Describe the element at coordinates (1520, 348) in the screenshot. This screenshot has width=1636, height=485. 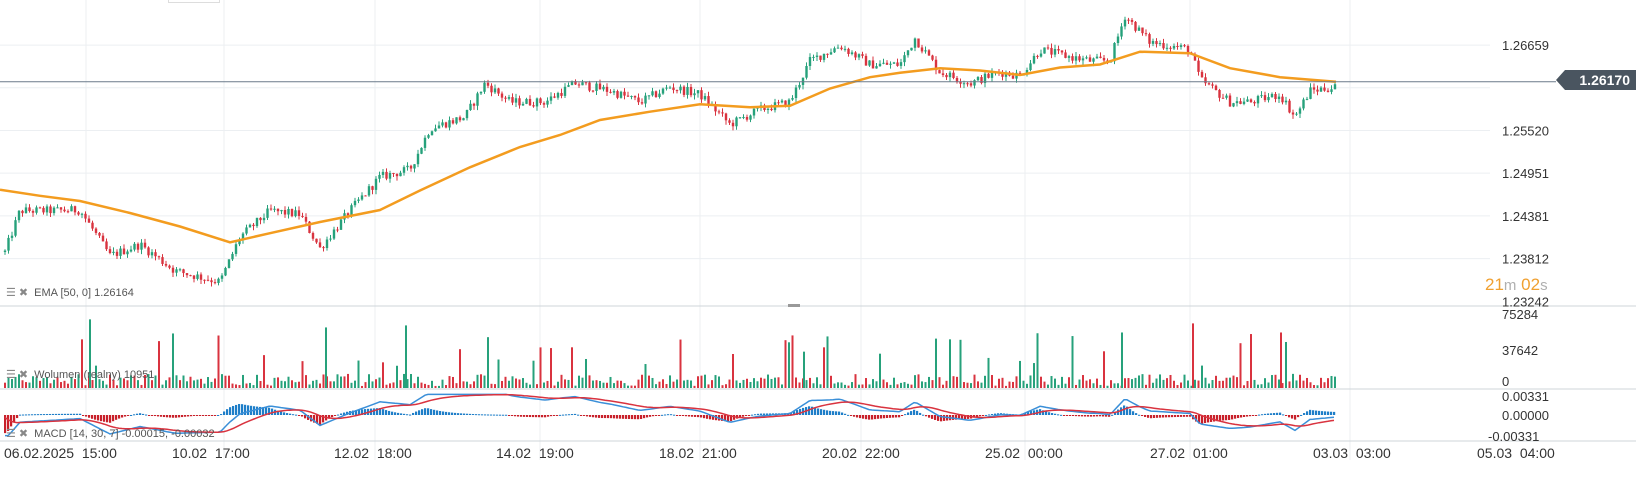
I see `volume-axis: 75284 37642 0` at that location.